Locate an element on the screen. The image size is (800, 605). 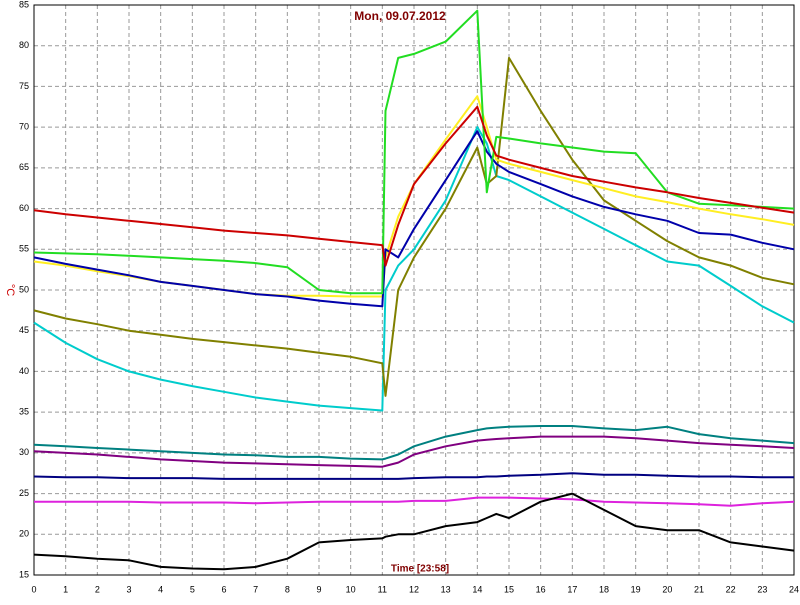
x-tick-label: 3 is located at coordinates (128, 589).